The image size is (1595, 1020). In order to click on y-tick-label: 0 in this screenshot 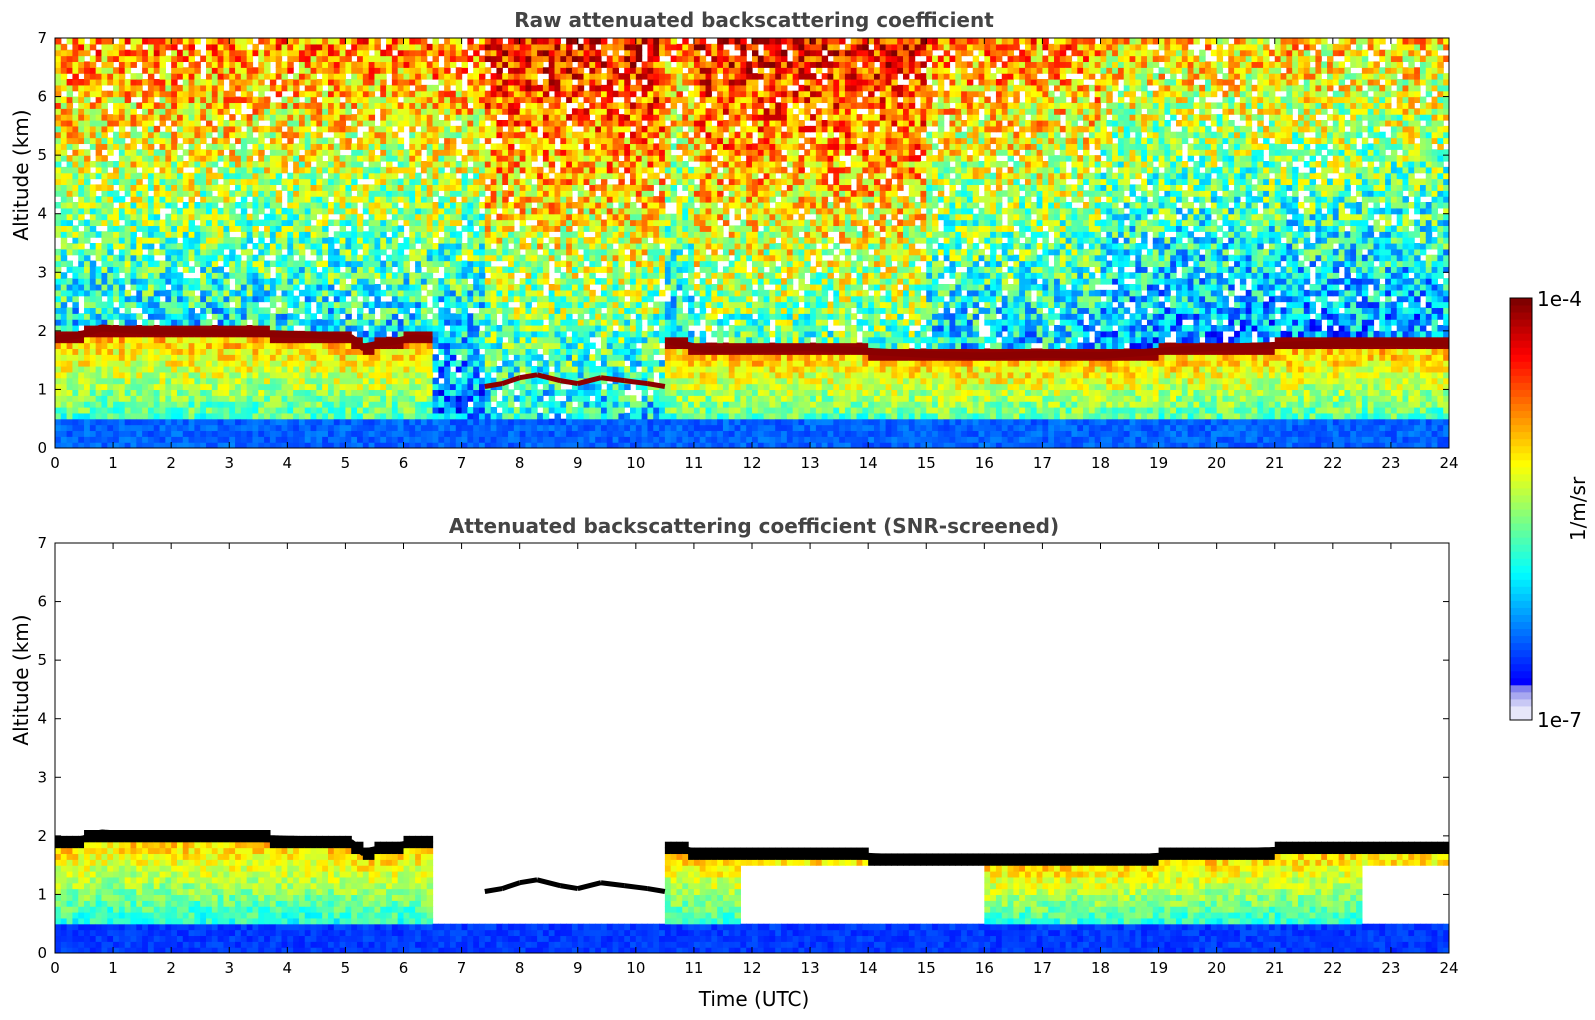, I will do `click(42, 953)`.